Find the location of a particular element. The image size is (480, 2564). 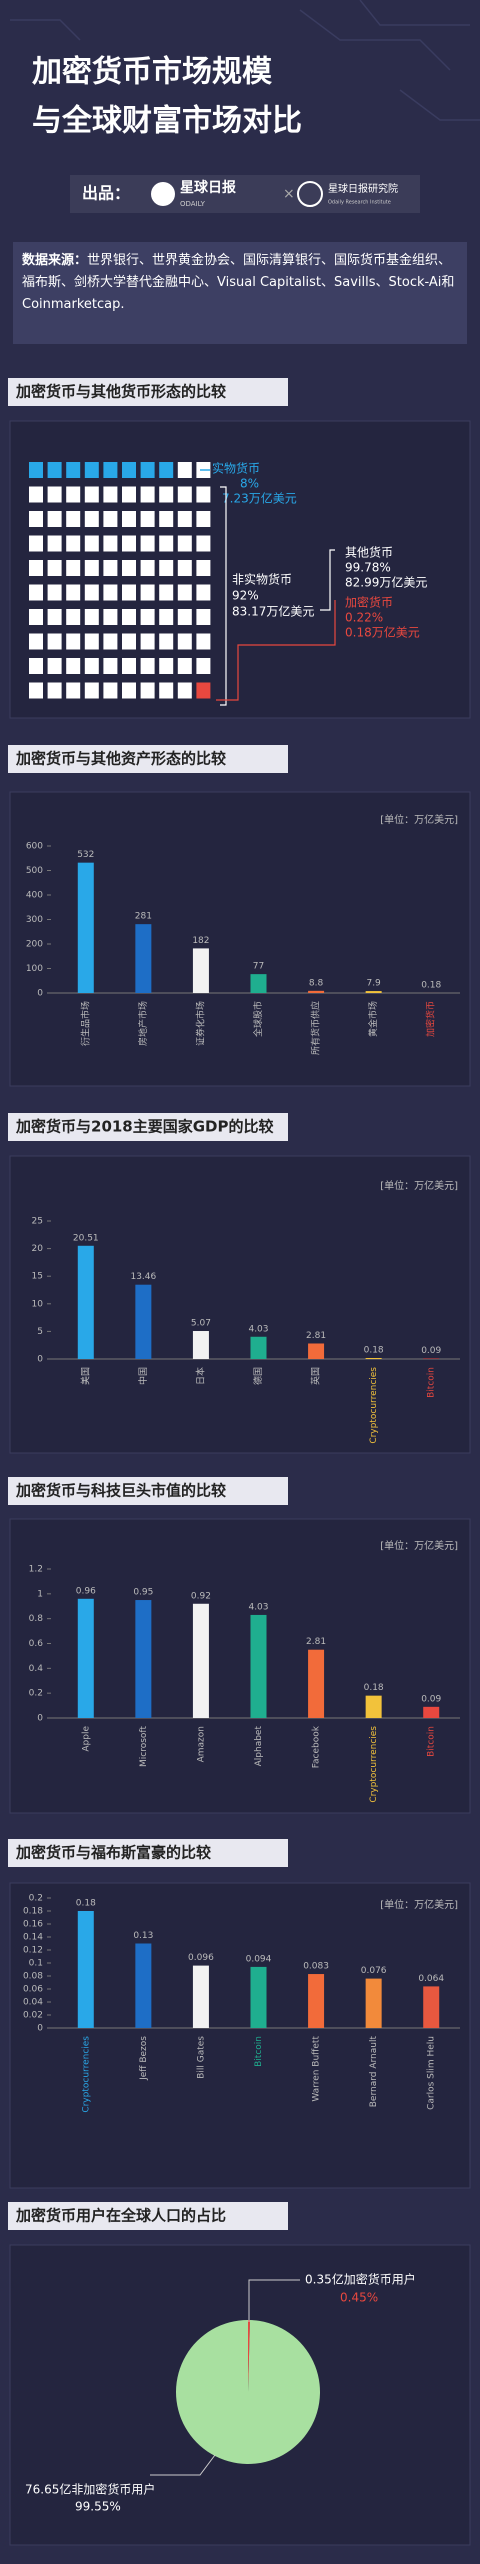

value-label: 182 is located at coordinates (200, 941).